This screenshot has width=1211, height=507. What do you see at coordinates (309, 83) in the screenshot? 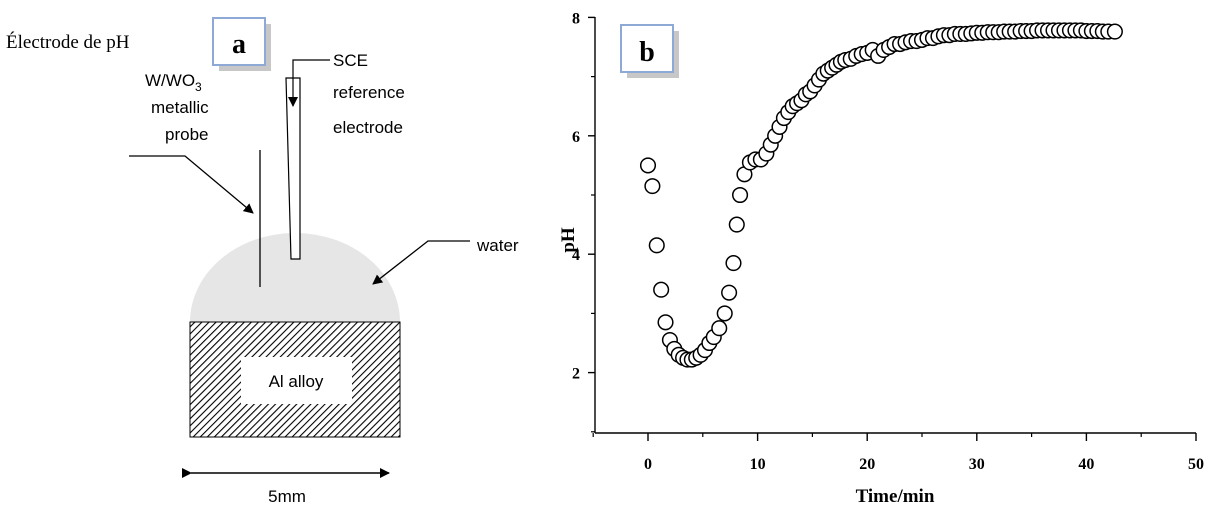
I see `reference-leader-arrow` at bounding box center [309, 83].